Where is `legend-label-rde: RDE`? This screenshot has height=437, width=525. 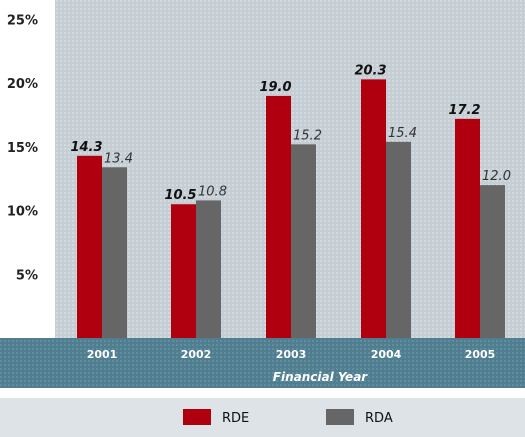 legend-label-rde: RDE is located at coordinates (235, 418).